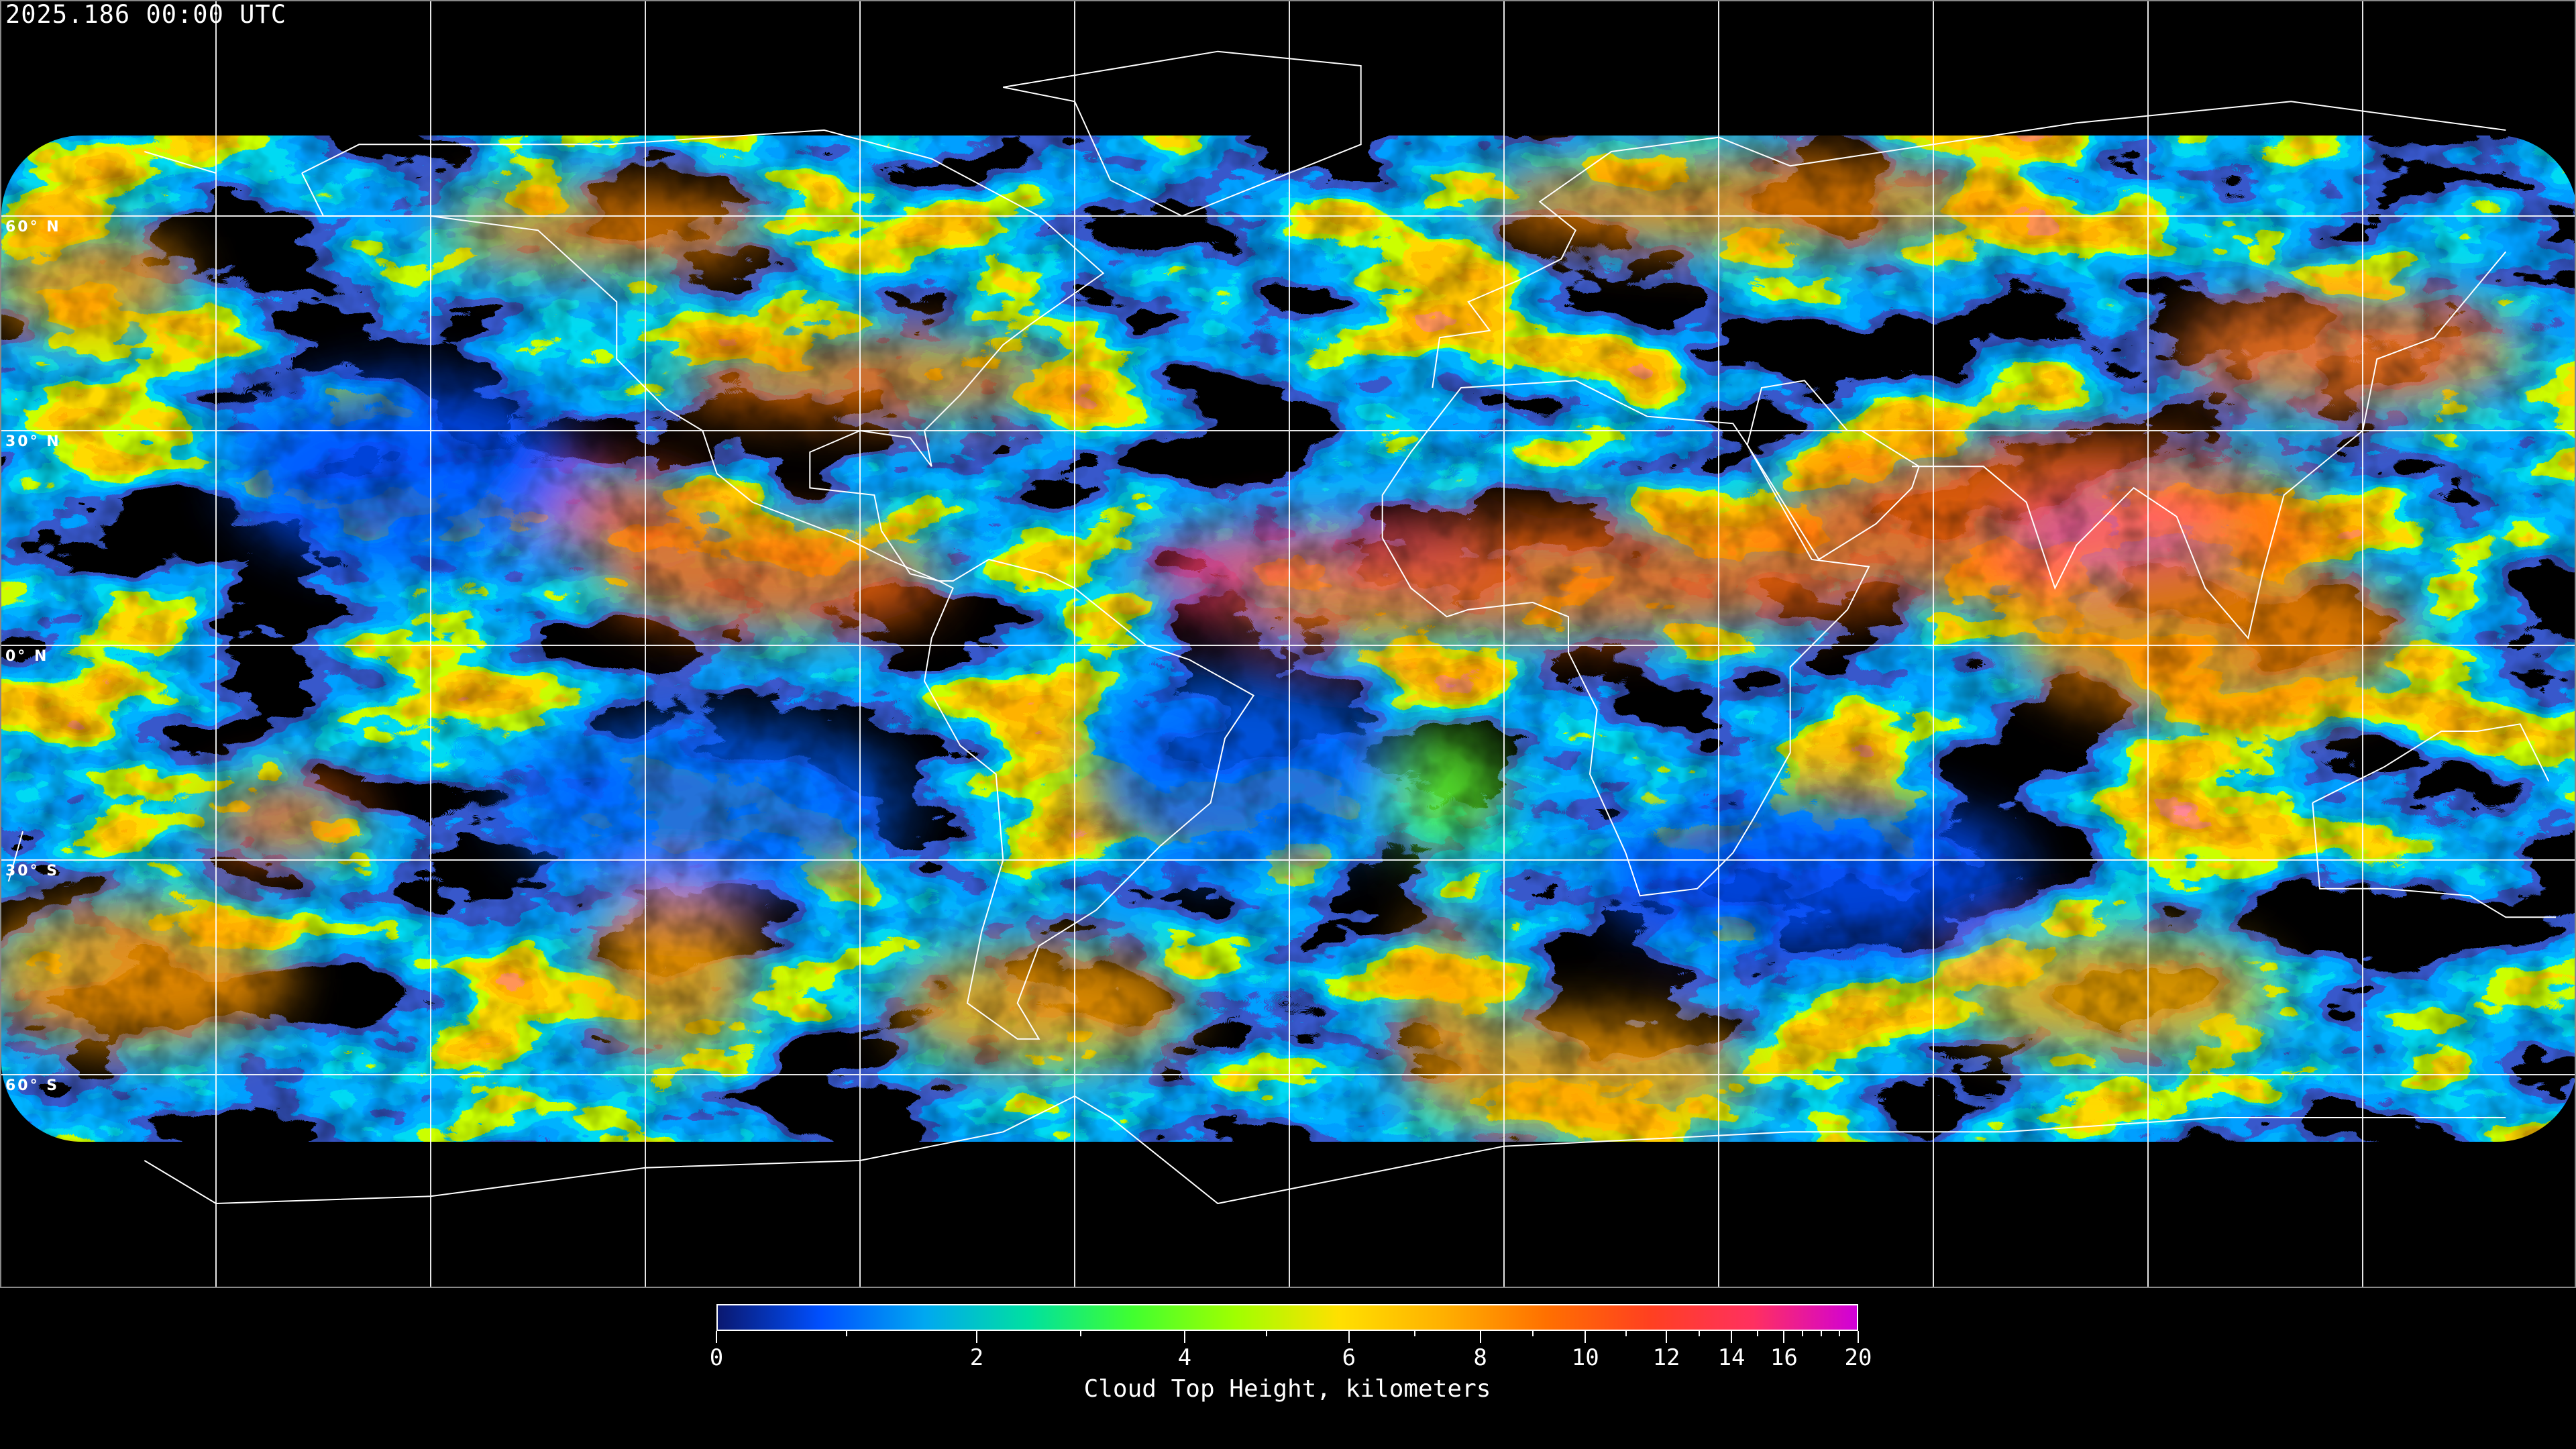 This screenshot has height=1449, width=2576. What do you see at coordinates (27, 656) in the screenshot?
I see `lat-label-0n: 0° N` at bounding box center [27, 656].